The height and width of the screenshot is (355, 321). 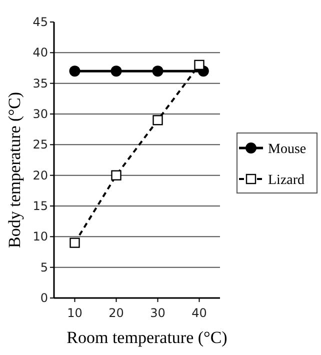 What do you see at coordinates (40, 22) in the screenshot?
I see `y-tick-label: 45` at bounding box center [40, 22].